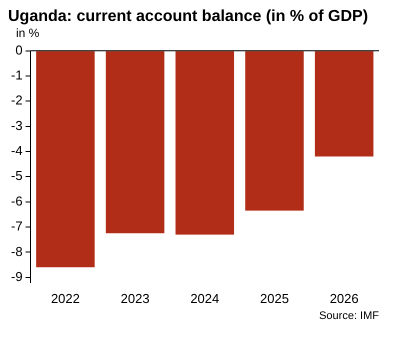  I want to click on source-note: Source: IMF, so click(348, 316).